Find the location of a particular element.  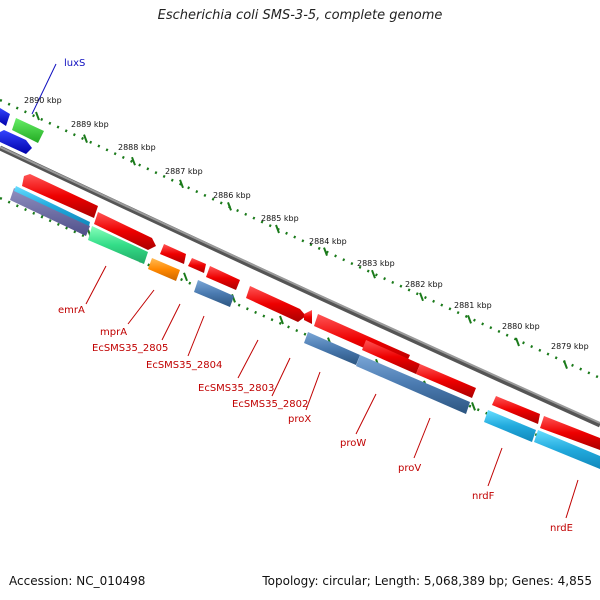

gene-purple-track is located at coordinates (50, 212).